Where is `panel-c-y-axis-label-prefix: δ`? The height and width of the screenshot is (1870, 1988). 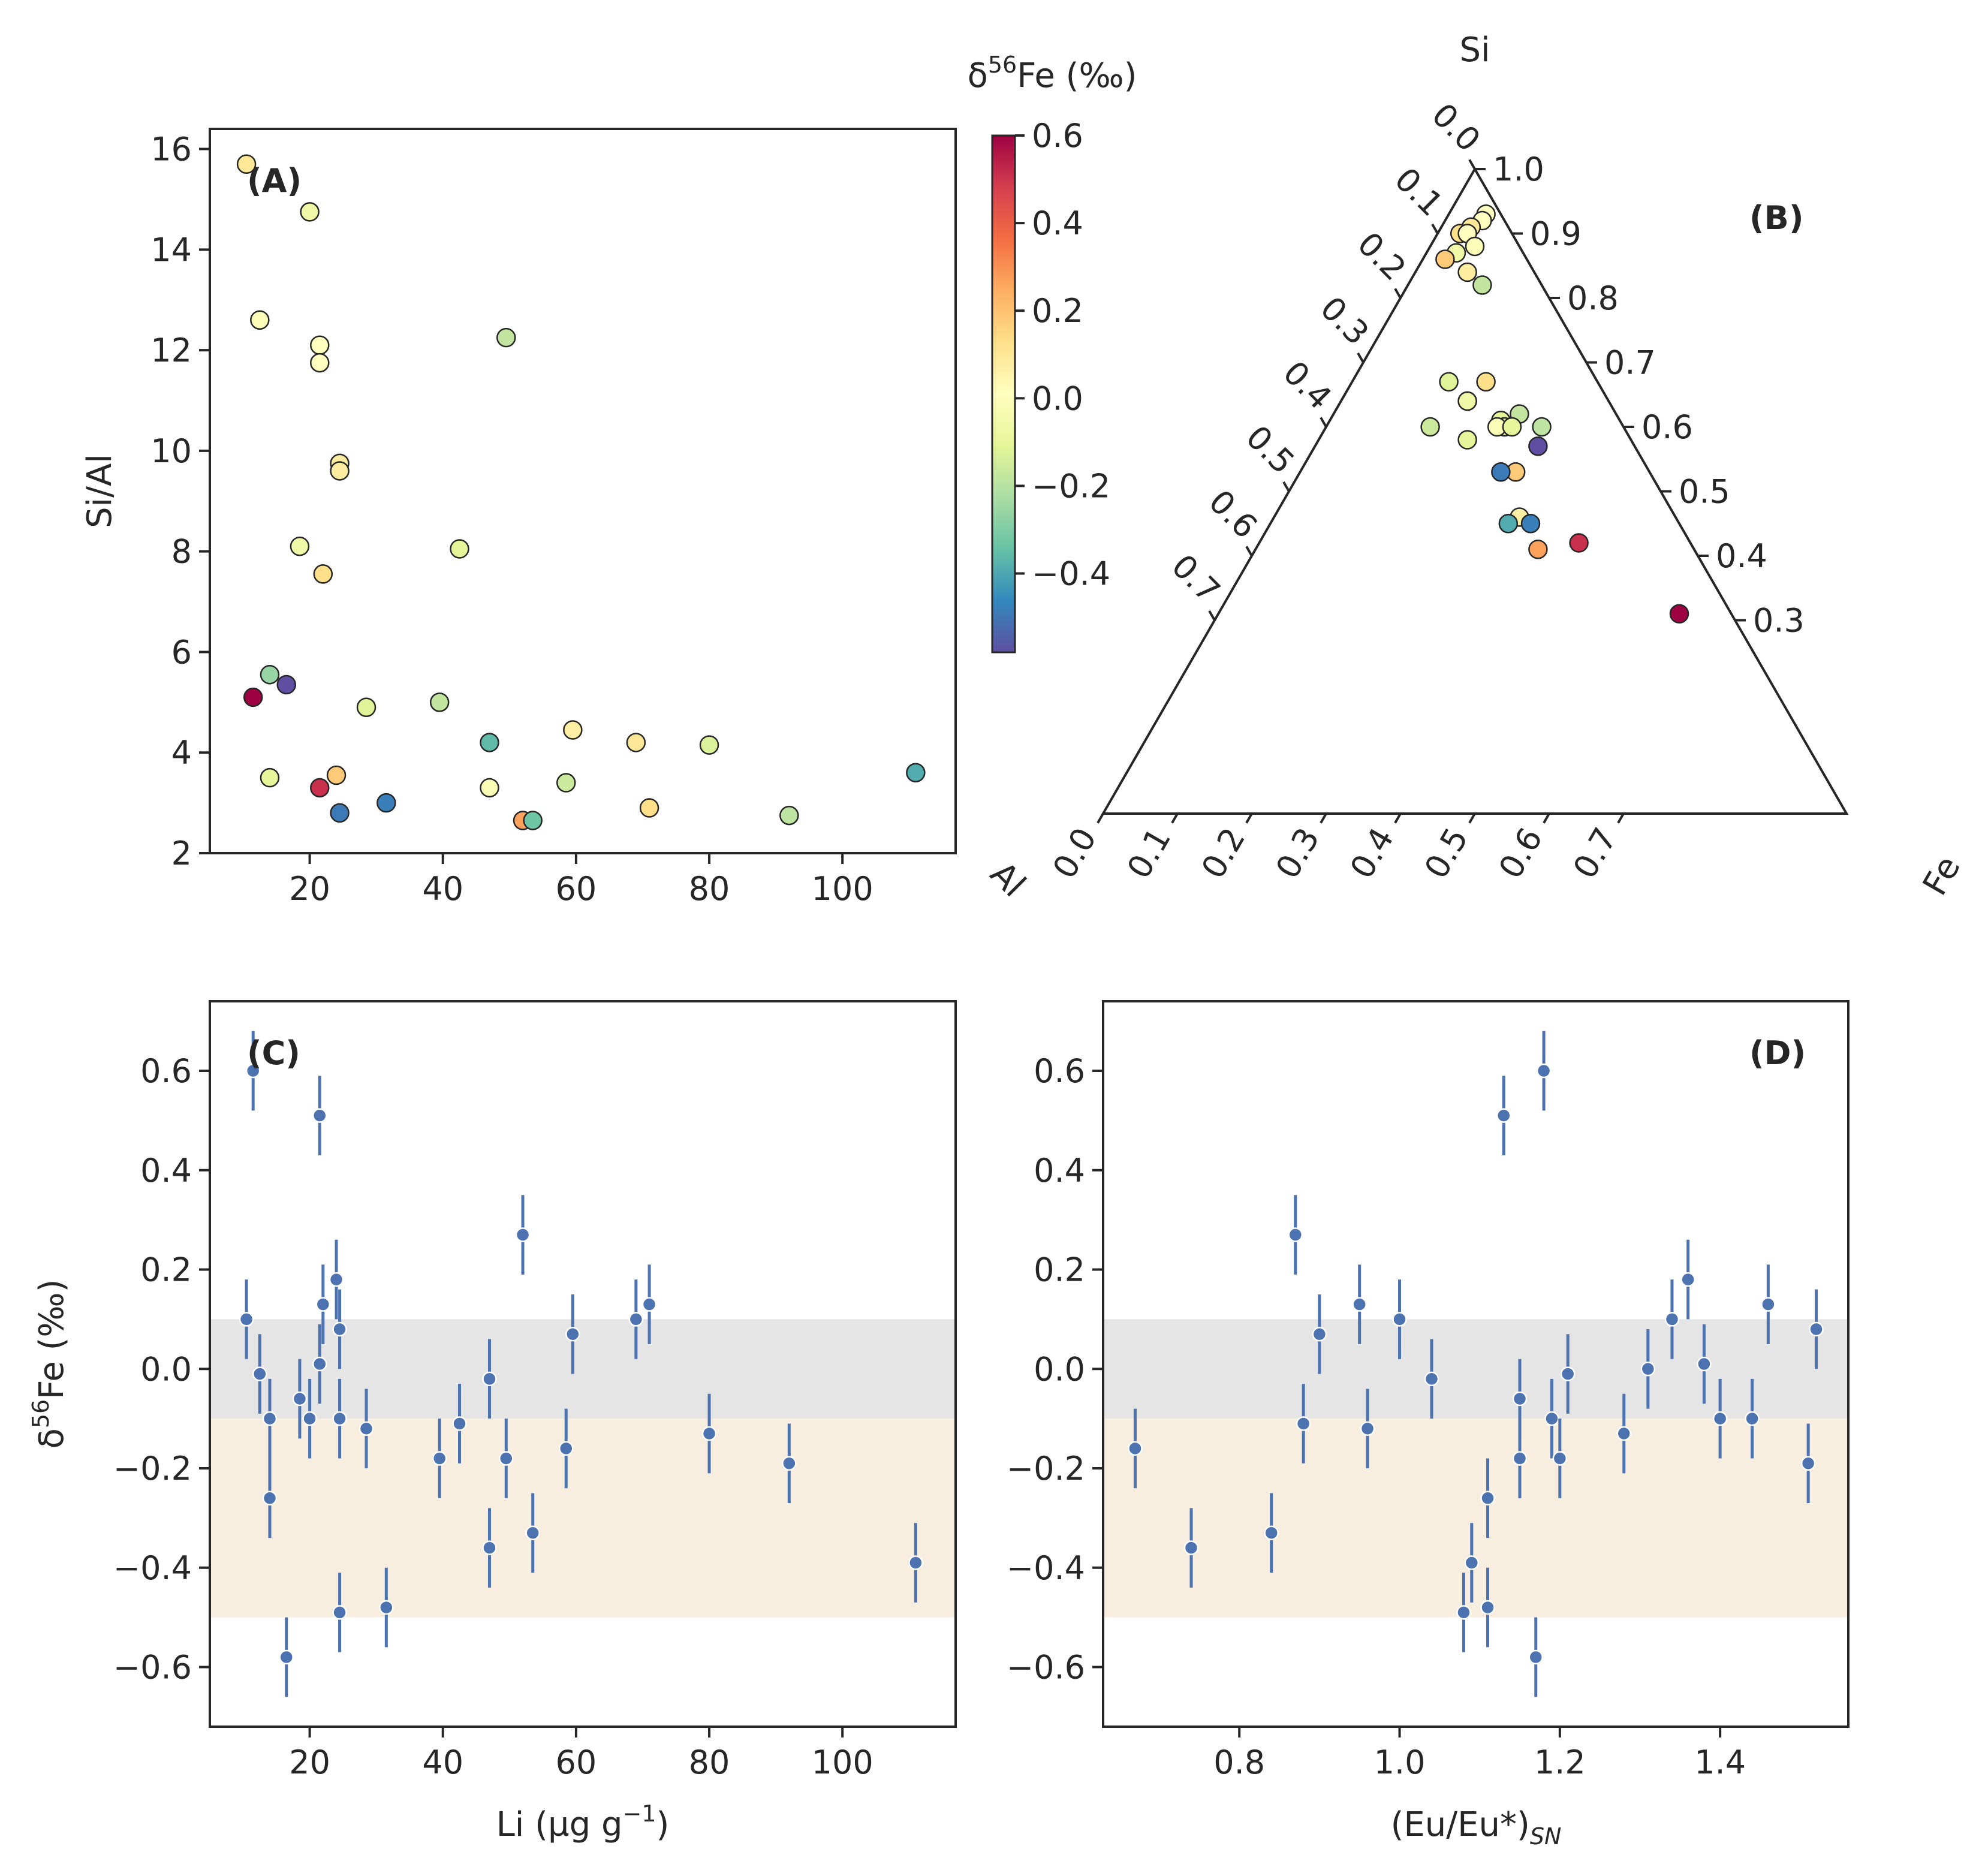
panel-c-y-axis-label-prefix: δ is located at coordinates (51, 1438).